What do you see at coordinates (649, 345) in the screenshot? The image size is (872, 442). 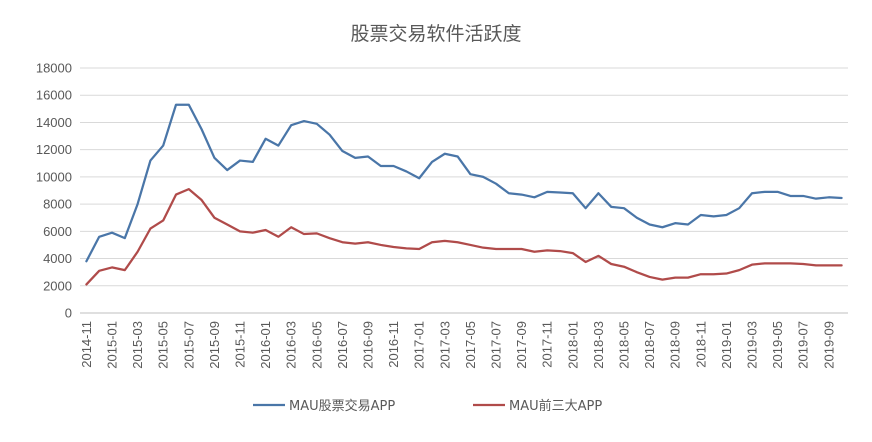 I see `x-tick-label: 2018-07` at bounding box center [649, 345].